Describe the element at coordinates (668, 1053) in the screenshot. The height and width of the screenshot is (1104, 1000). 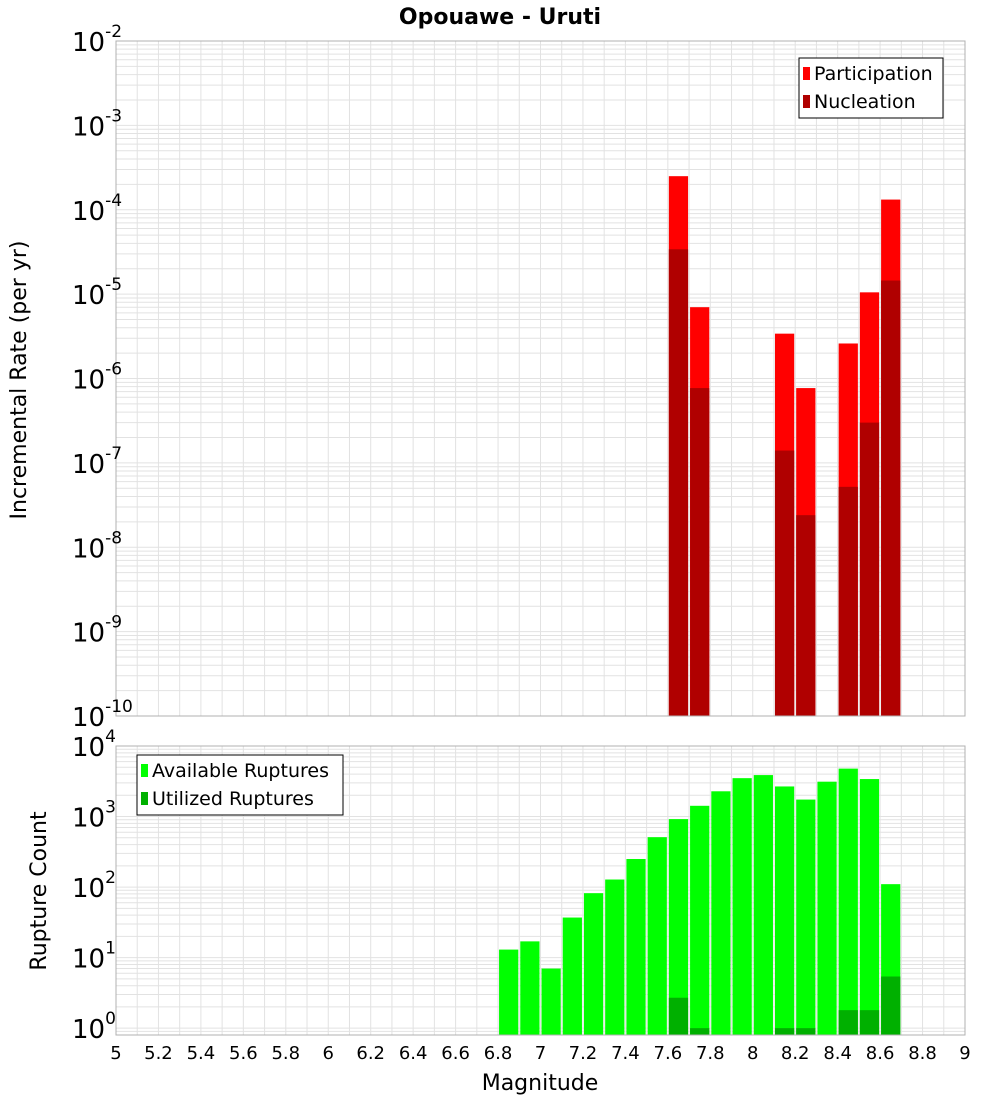
I see `x-tick-label: 7.6` at that location.